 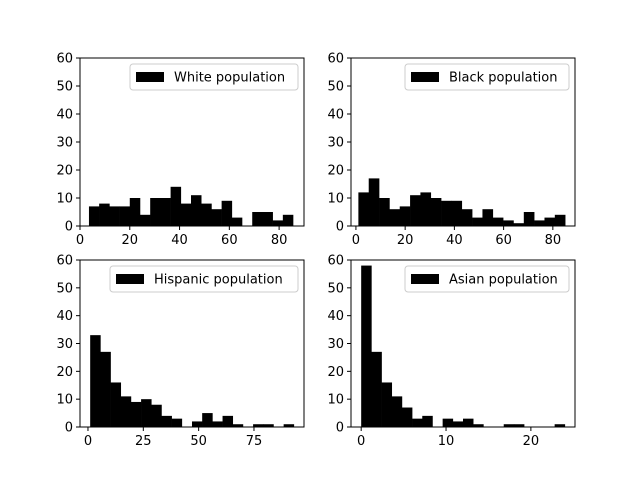 What do you see at coordinates (218, 280) in the screenshot?
I see `legend-label: Hispanic population` at bounding box center [218, 280].